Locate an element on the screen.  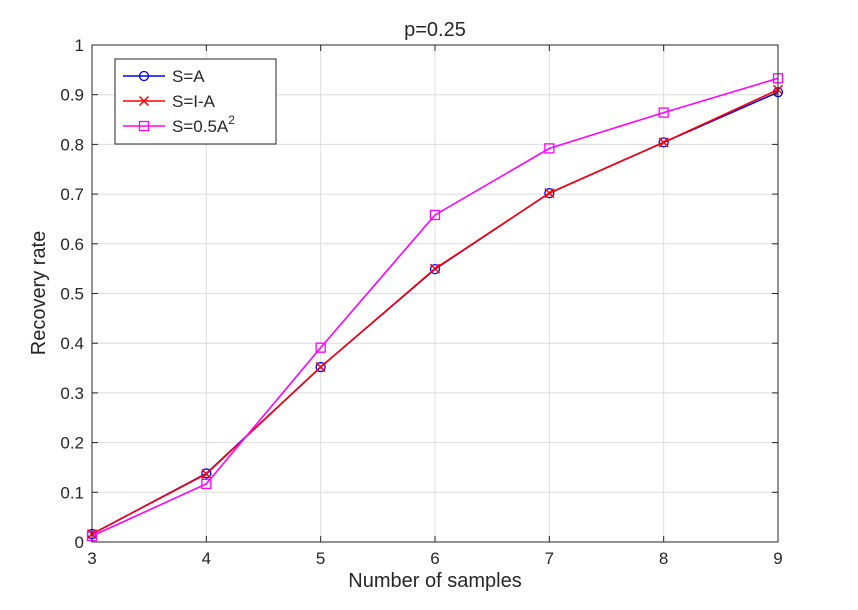
y-tick-label: 0.9 is located at coordinates (72, 95).